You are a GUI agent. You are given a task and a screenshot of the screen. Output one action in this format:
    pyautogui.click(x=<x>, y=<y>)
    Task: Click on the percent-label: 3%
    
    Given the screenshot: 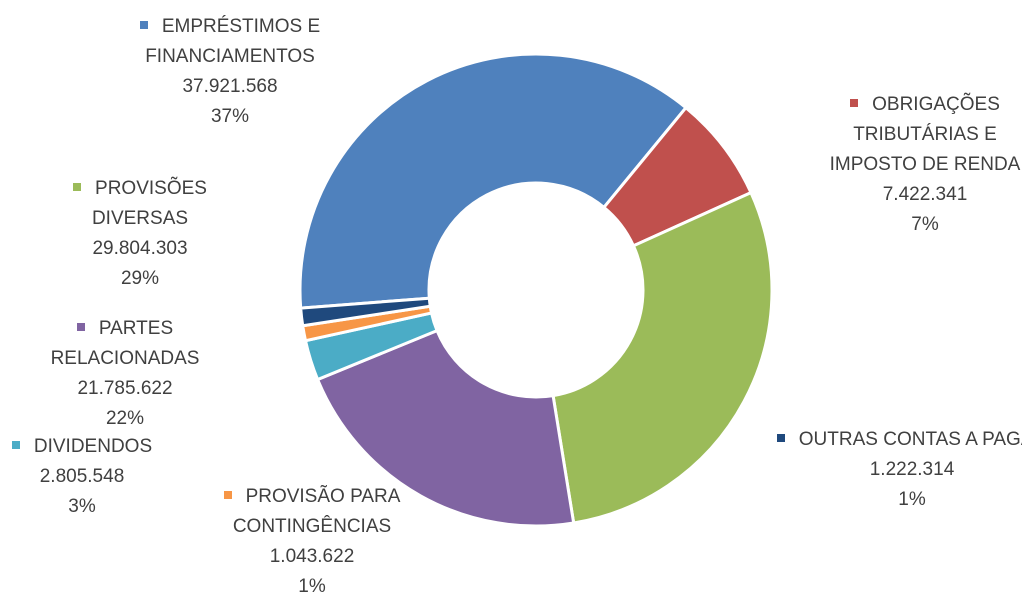 What is the action you would take?
    pyautogui.click(x=82, y=506)
    